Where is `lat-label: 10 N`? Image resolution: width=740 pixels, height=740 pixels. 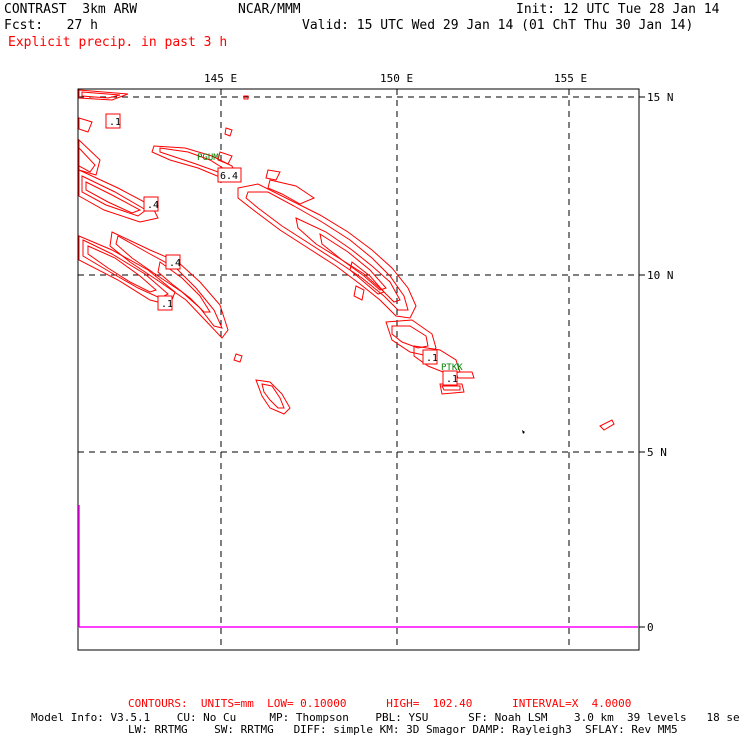
lat-label: 10 N is located at coordinates (660, 275).